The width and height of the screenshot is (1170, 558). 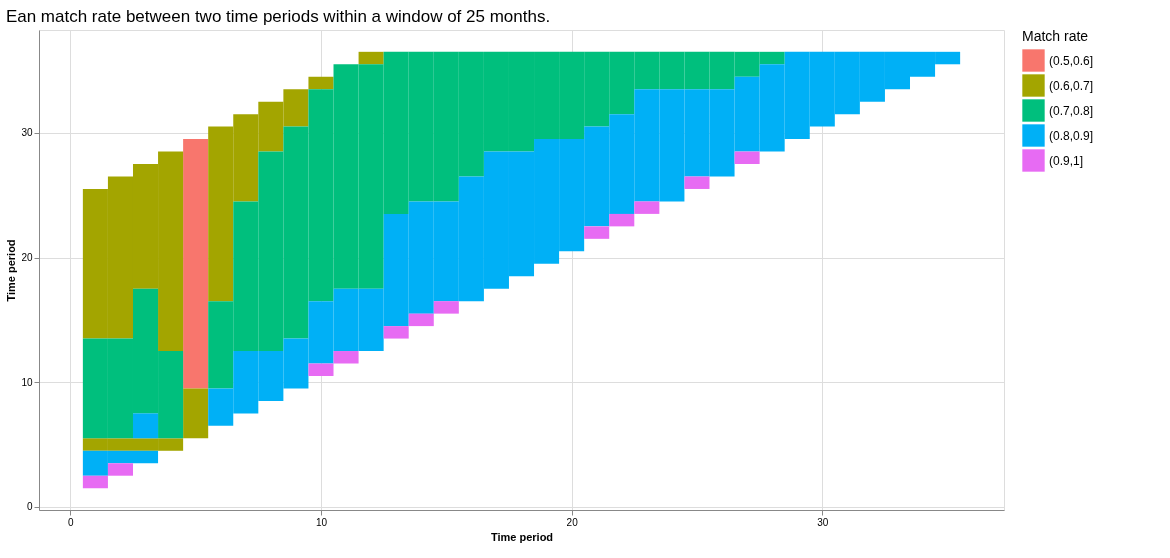 What do you see at coordinates (572, 522) in the screenshot?
I see `x-tick-label: 20` at bounding box center [572, 522].